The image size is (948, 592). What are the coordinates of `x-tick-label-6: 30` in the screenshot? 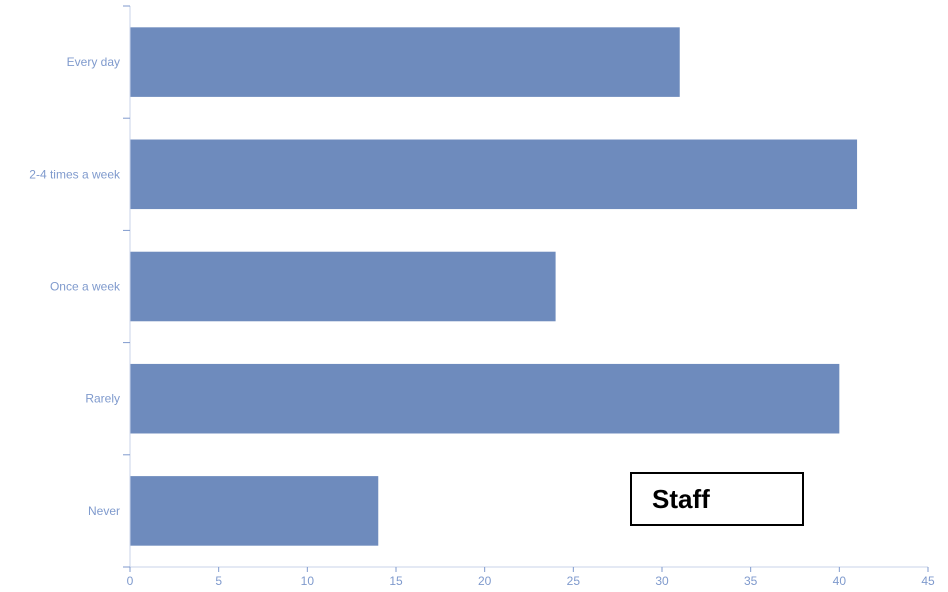 It's located at (662, 581).